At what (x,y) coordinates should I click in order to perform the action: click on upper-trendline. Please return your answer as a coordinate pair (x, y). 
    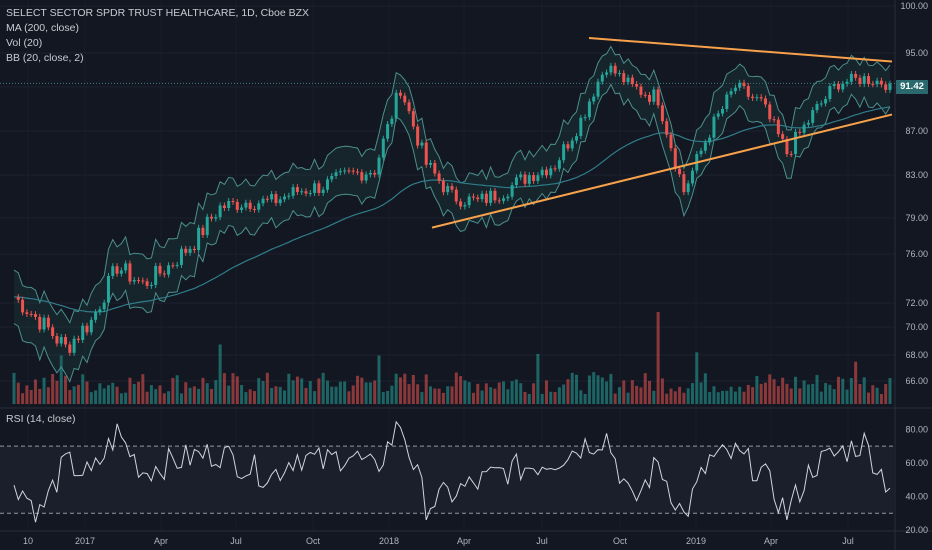
    Looking at the image, I should click on (740, 49).